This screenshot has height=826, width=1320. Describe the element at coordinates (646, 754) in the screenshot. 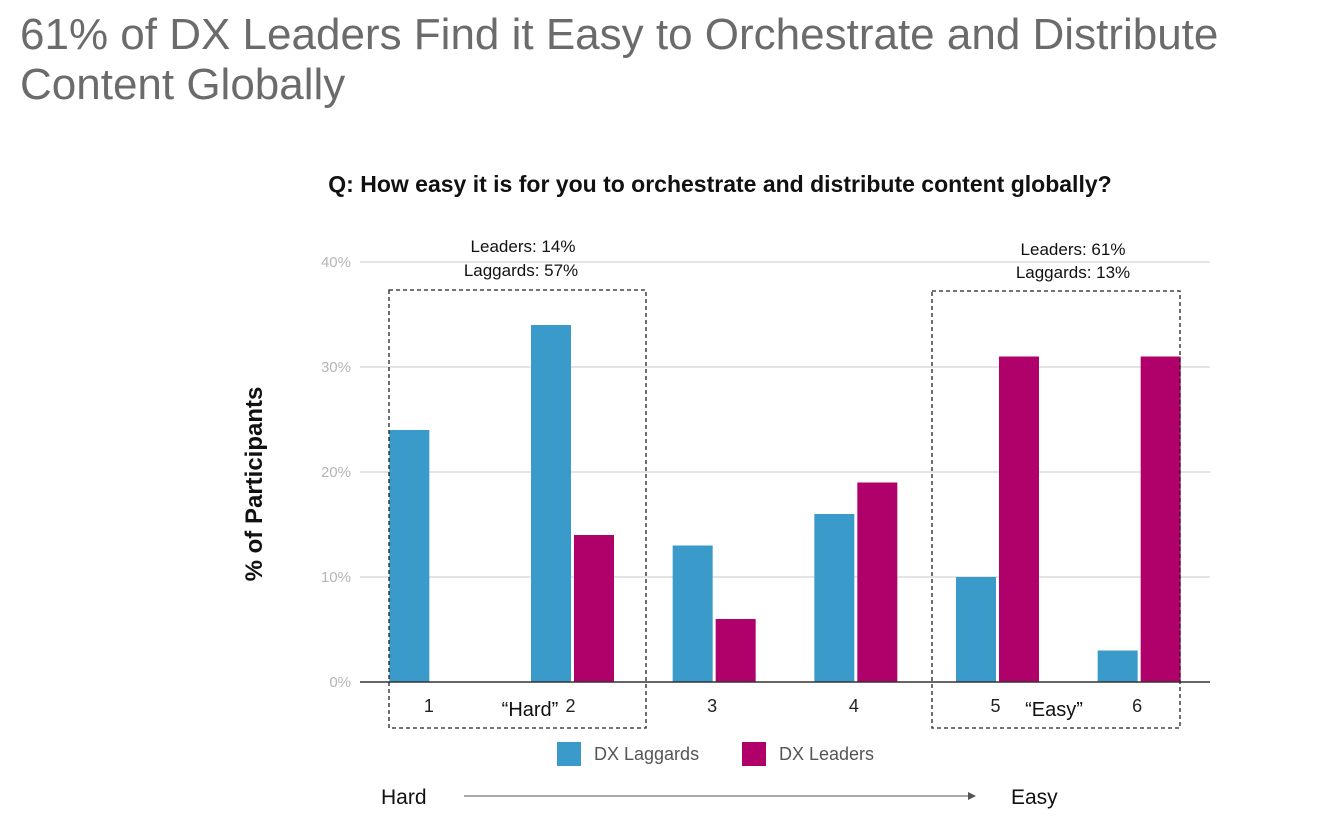

I see `legend-label-laggards: DX Laggards` at that location.